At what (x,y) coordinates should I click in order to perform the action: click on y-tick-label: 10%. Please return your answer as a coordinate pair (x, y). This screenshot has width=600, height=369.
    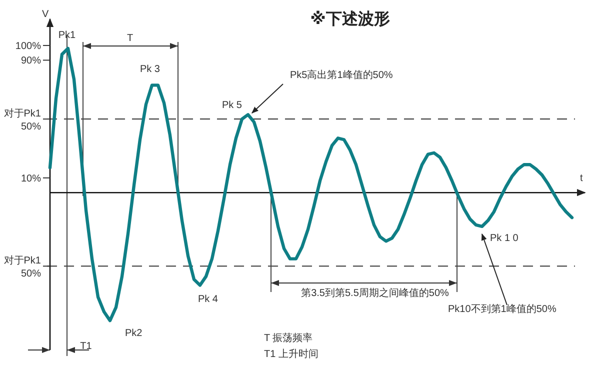
    Looking at the image, I should click on (31, 178).